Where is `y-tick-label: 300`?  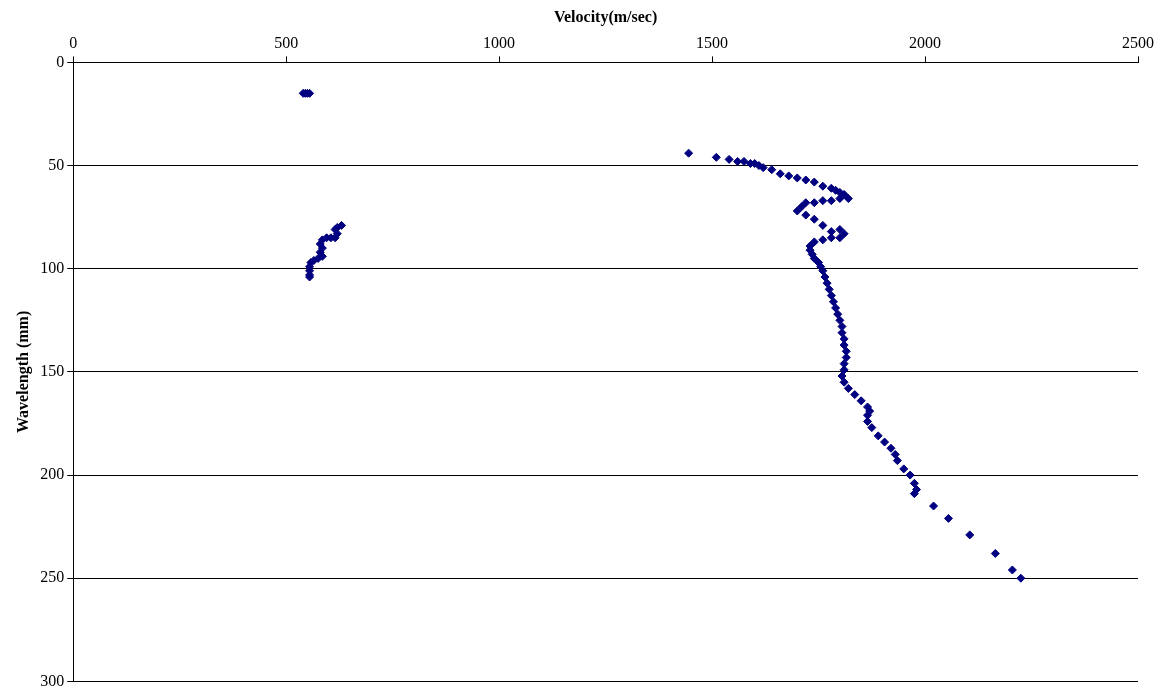 y-tick-label: 300 is located at coordinates (52, 680).